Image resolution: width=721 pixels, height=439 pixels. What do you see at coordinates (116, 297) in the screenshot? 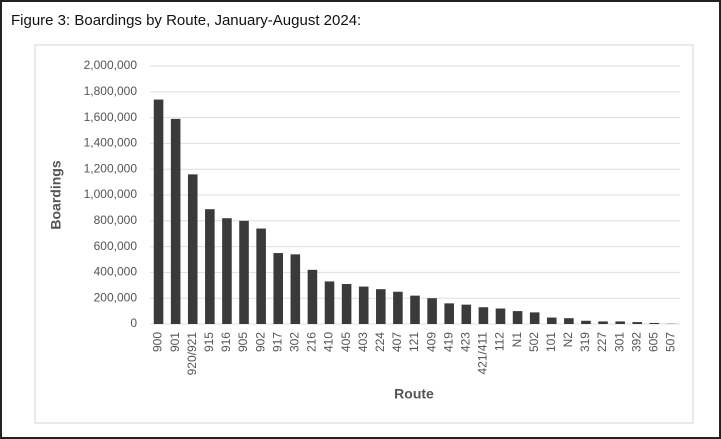
I see `y-tick-label: 200,000` at bounding box center [116, 297].